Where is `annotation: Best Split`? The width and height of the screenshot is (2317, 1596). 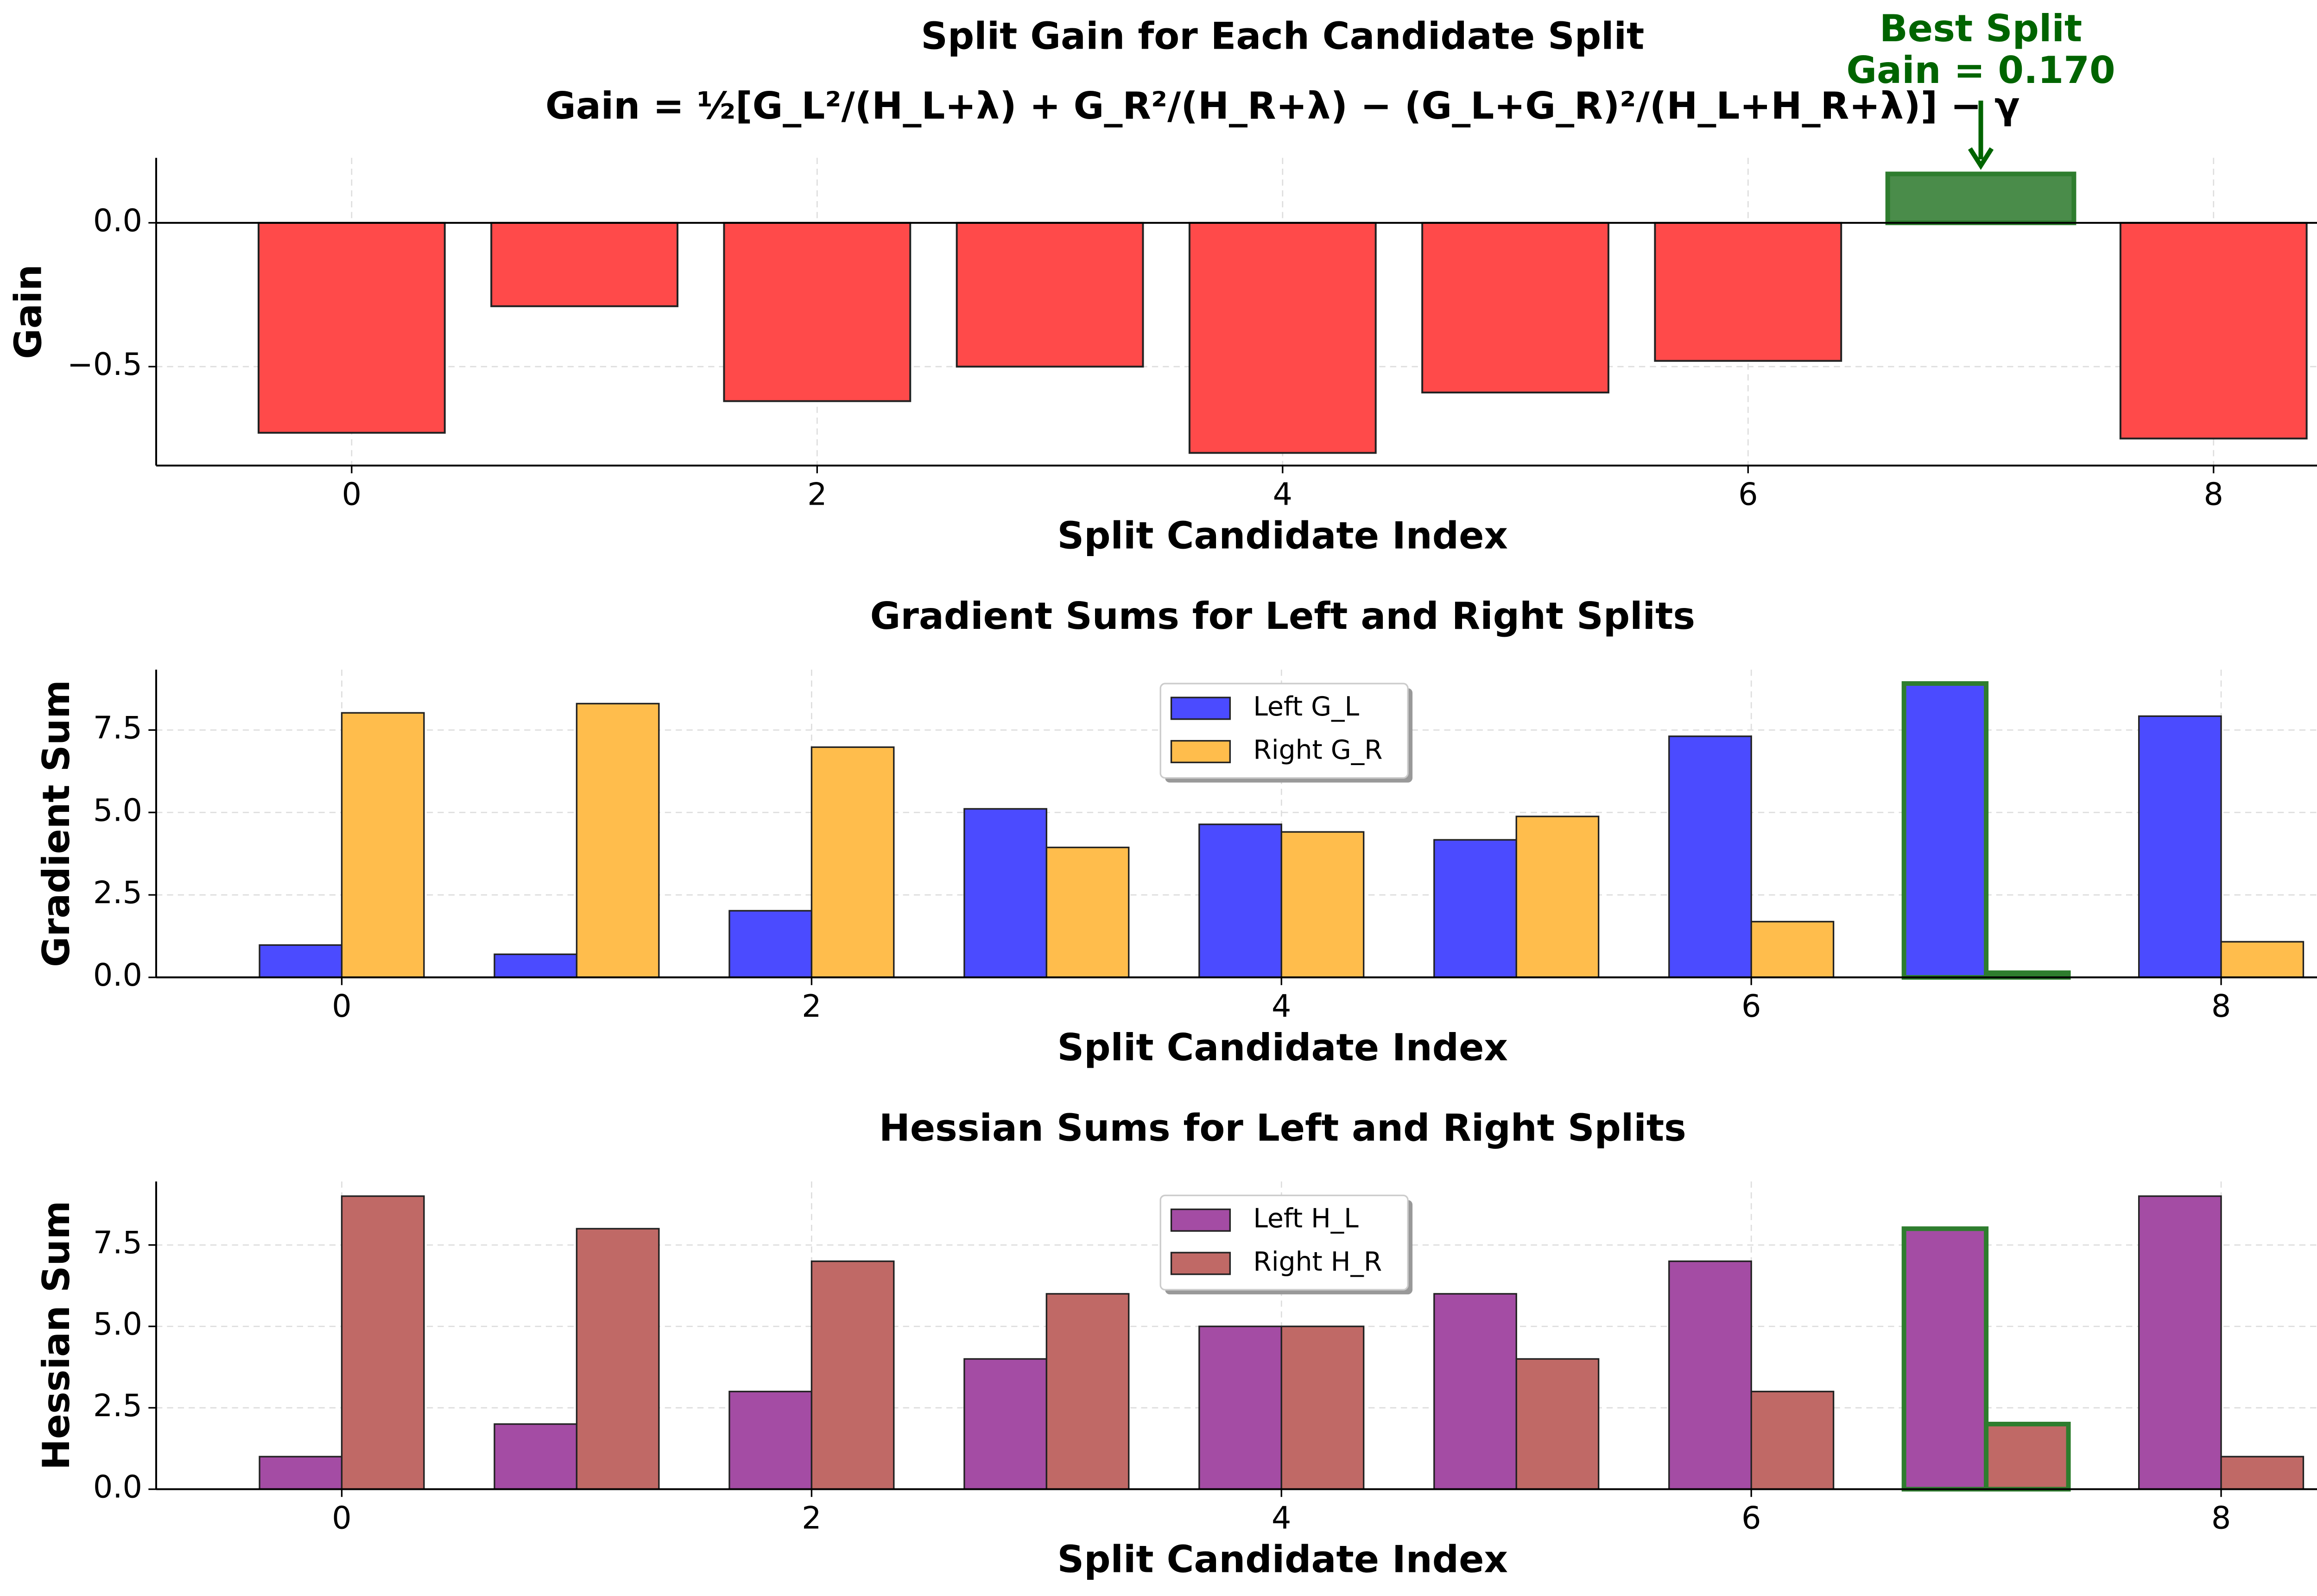 annotation: Best Split is located at coordinates (1981, 28).